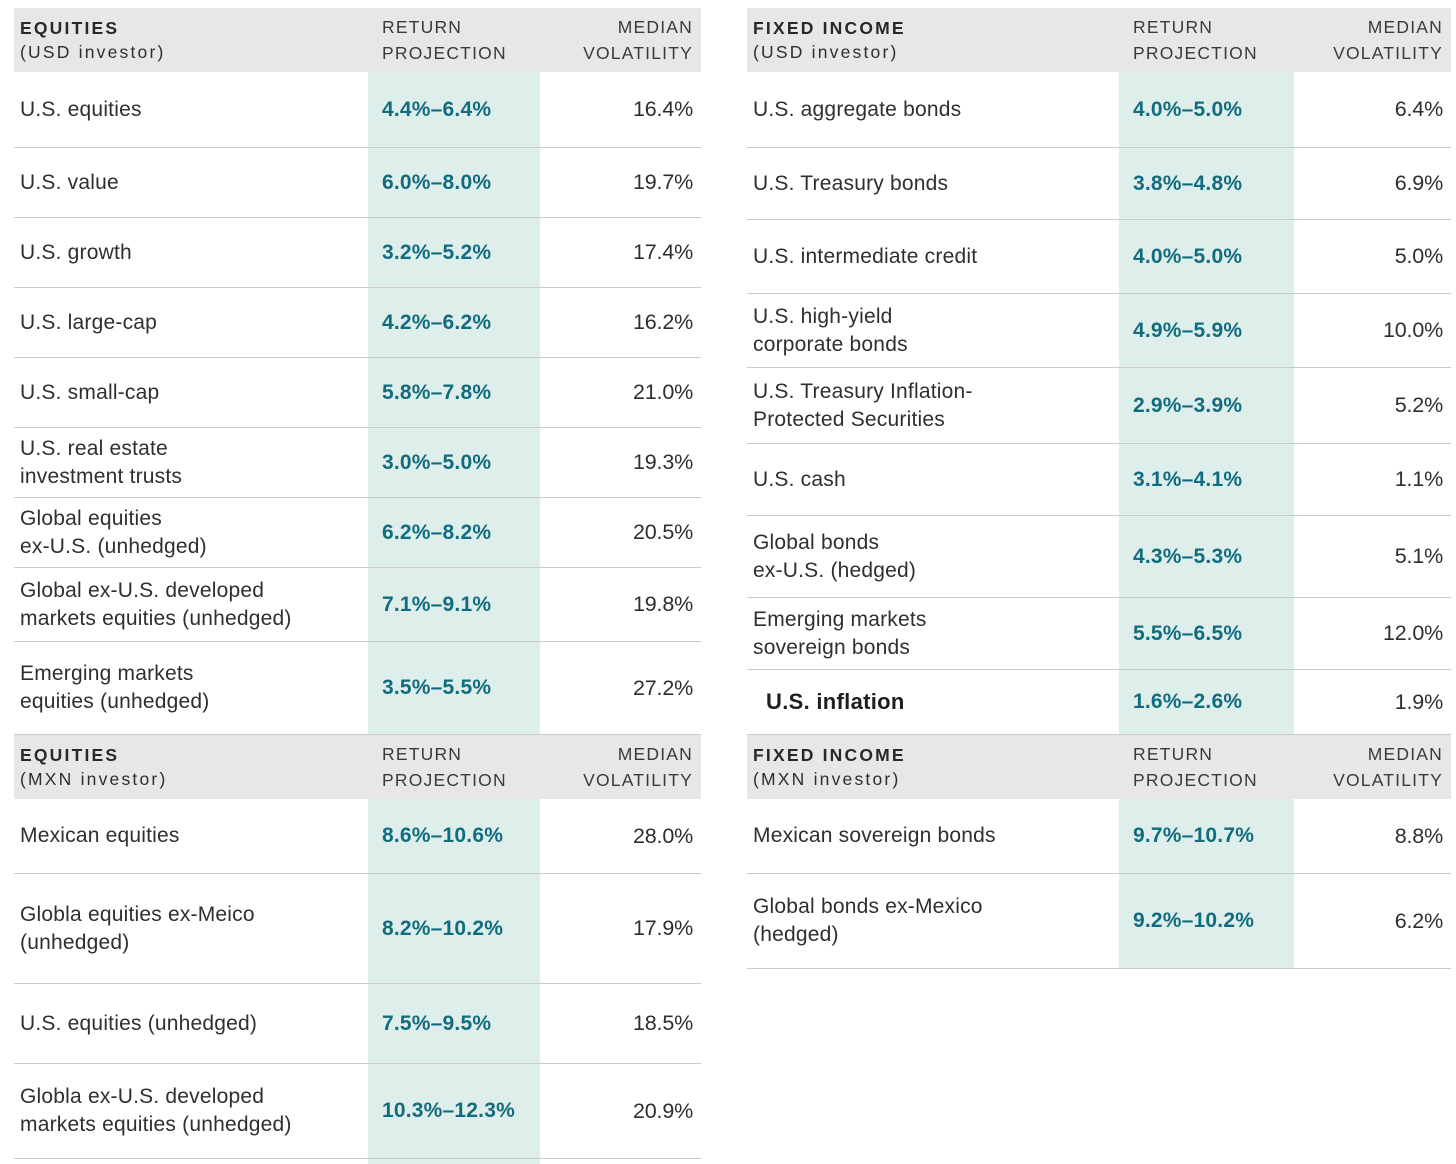  What do you see at coordinates (113, 532) in the screenshot?
I see `asset-label: Global equities ex-U.S. (unhedged)` at bounding box center [113, 532].